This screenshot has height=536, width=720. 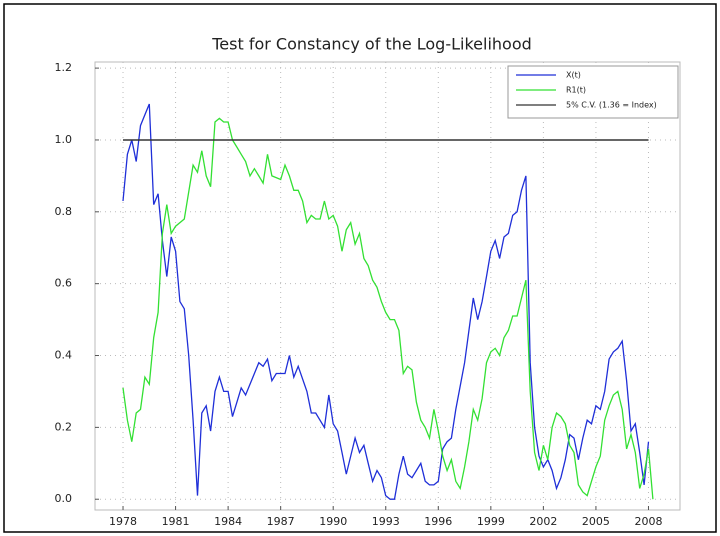 I want to click on x-tick-label: 1999, so click(x=491, y=521).